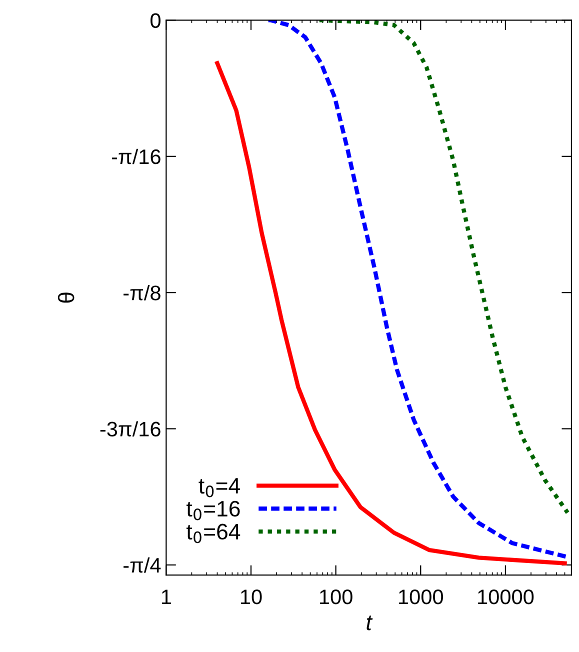 This screenshot has height=652, width=579. Describe the element at coordinates (369, 623) in the screenshot. I see `x-axis-title: t` at that location.